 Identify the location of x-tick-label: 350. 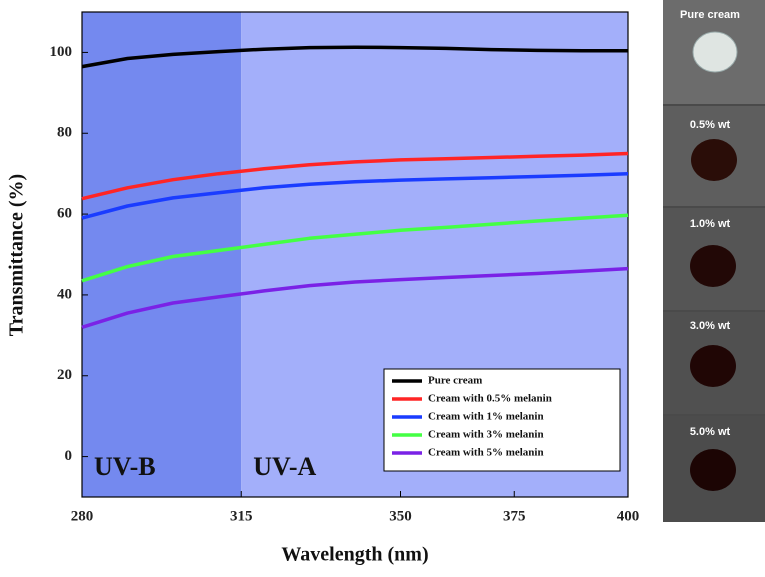
(400, 516).